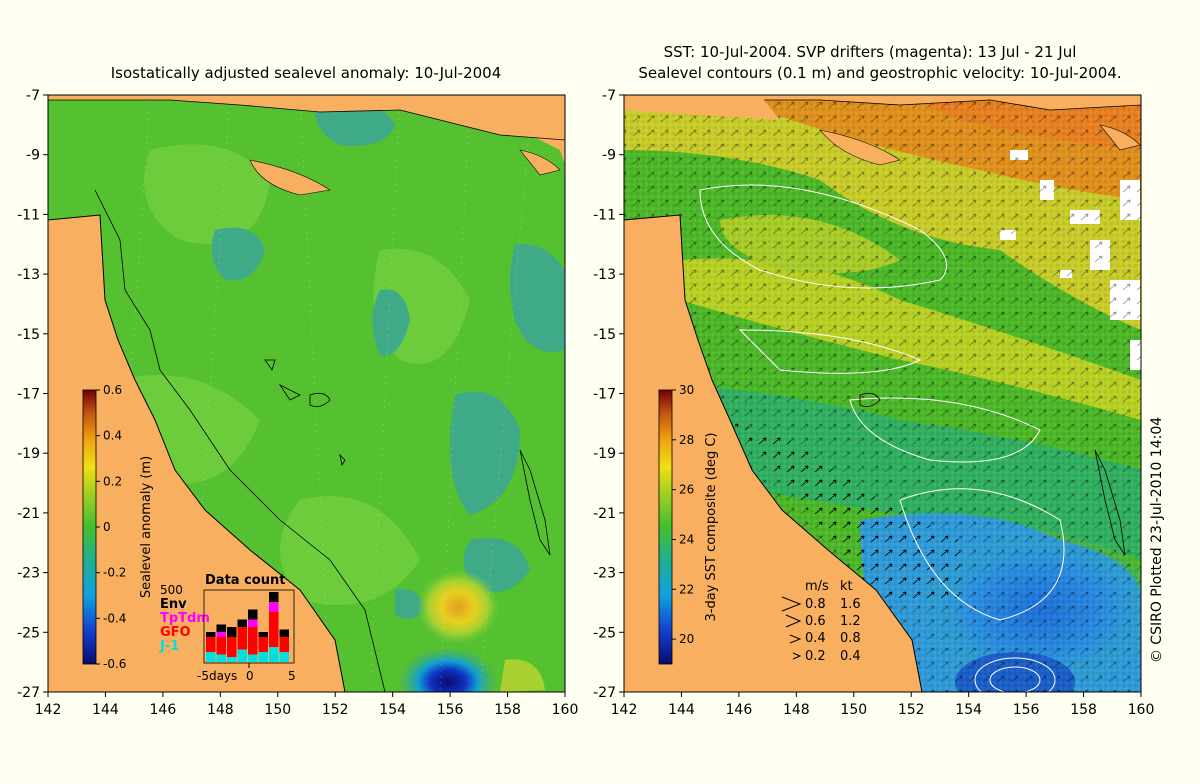 Image resolution: width=1200 pixels, height=784 pixels. Describe the element at coordinates (221, 628) in the screenshot. I see `count-bar-1-env` at that location.